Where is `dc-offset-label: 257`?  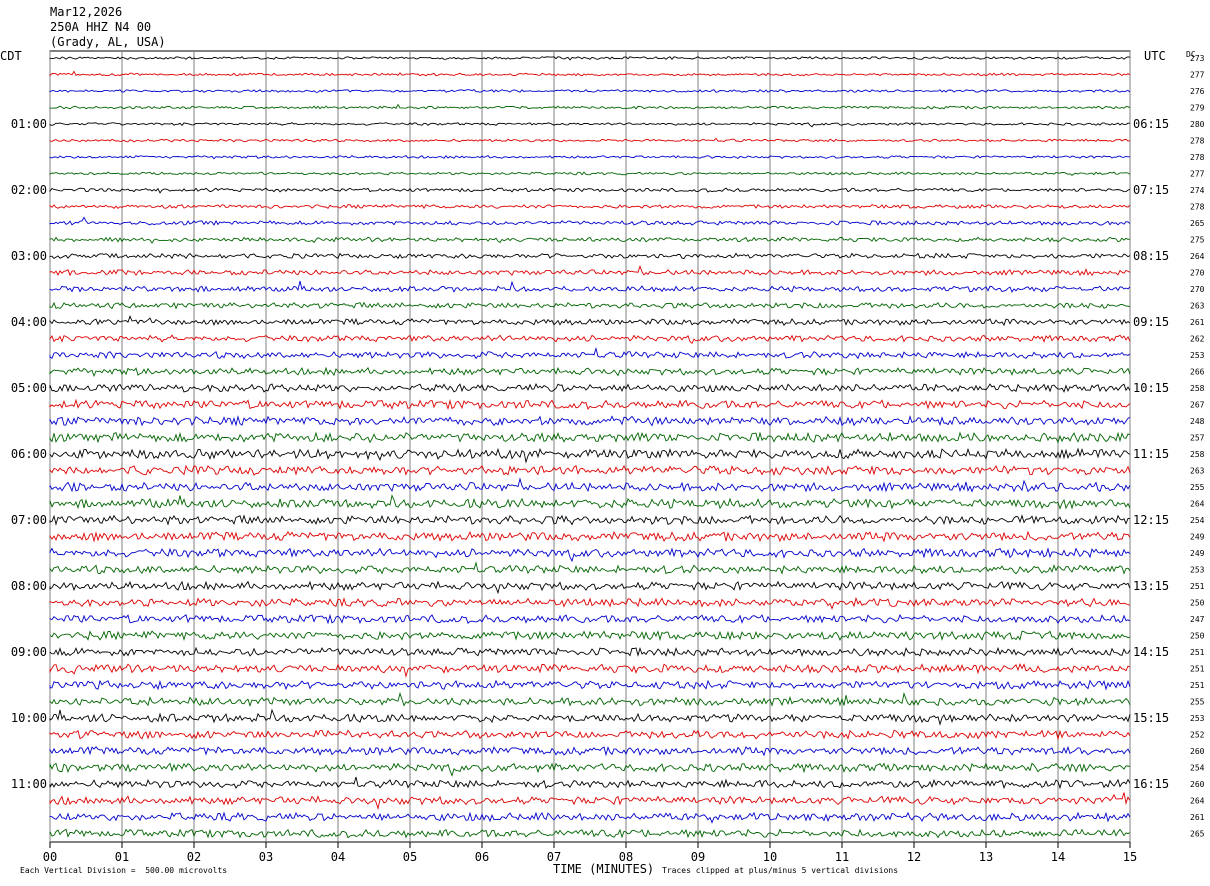
dc-offset-label: 257 is located at coordinates (1197, 438).